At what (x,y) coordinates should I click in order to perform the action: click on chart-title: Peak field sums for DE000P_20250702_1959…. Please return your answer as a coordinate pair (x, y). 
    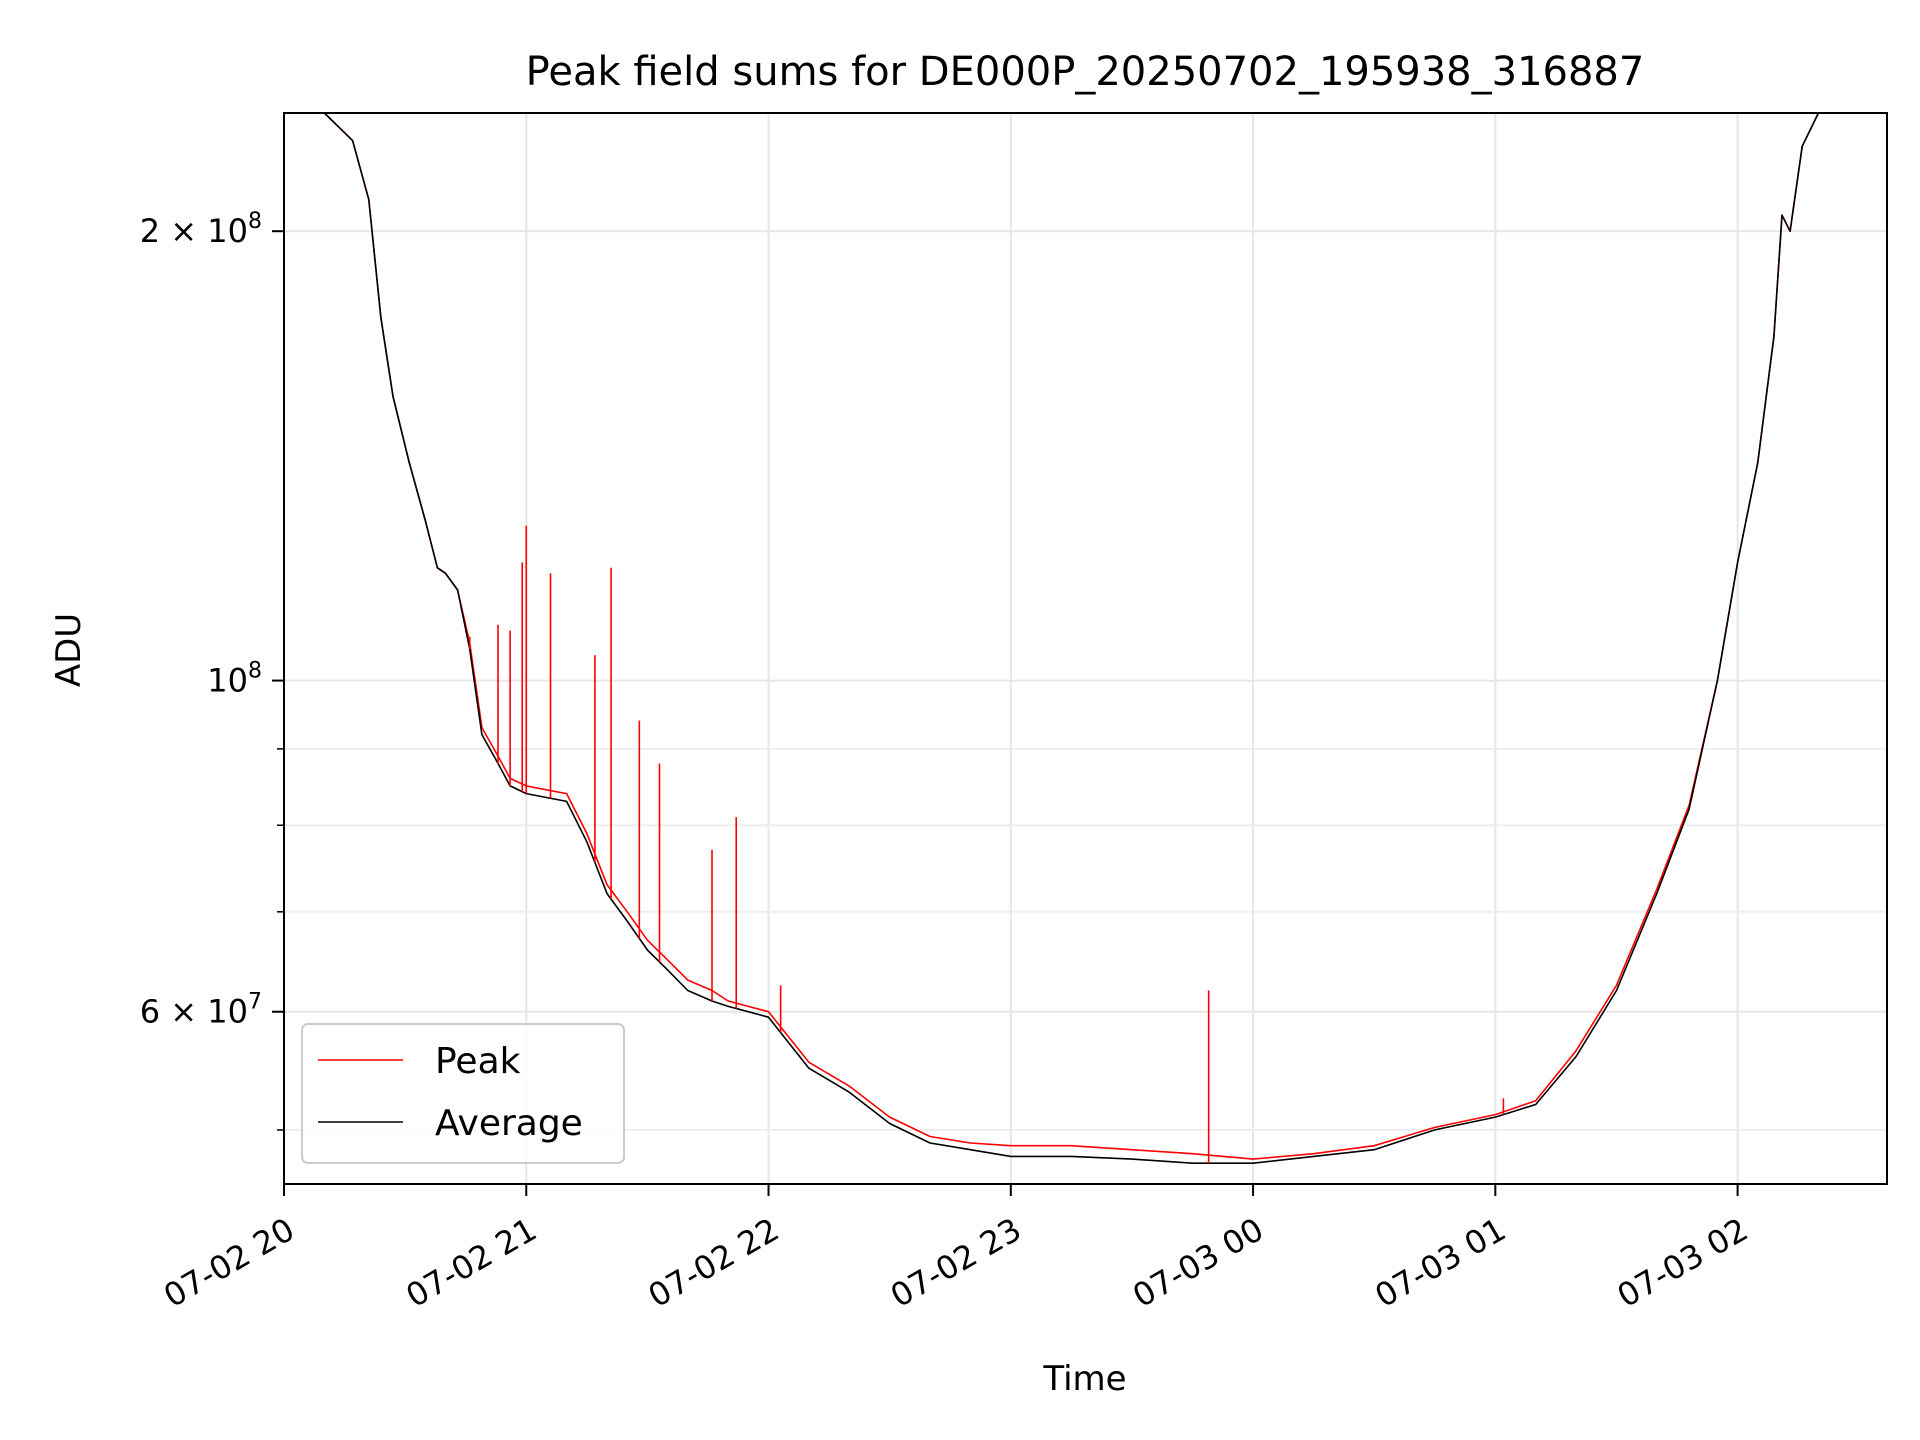
    Looking at the image, I should click on (1085, 72).